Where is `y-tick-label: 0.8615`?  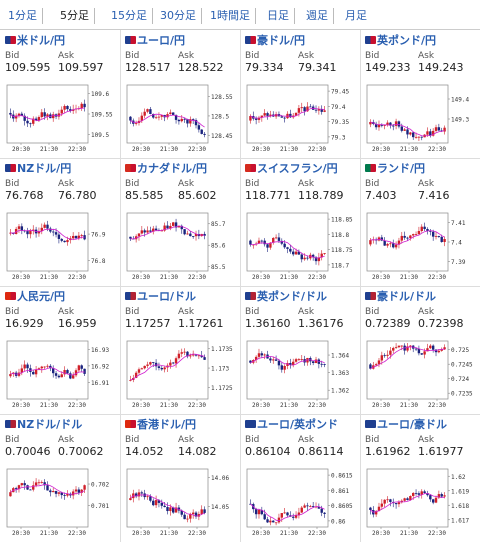 y-tick-label: 0.8615 is located at coordinates (342, 476).